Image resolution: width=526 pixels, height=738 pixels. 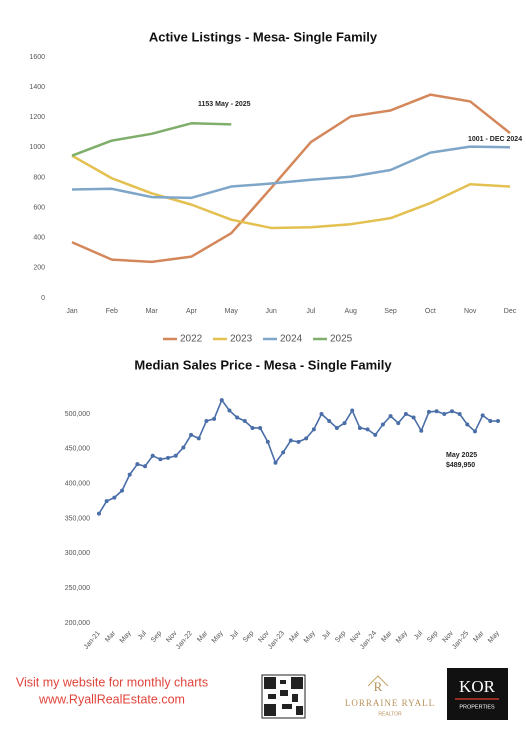 What do you see at coordinates (477, 707) in the screenshot?
I see `brand-sub: PROPERTIES` at bounding box center [477, 707].